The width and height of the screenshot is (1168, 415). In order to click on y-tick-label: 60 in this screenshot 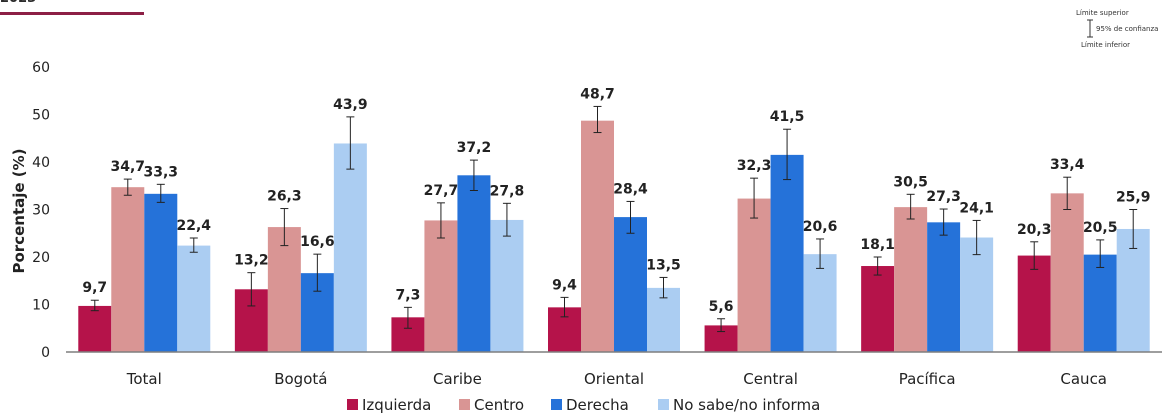, I will do `click(41, 68)`.